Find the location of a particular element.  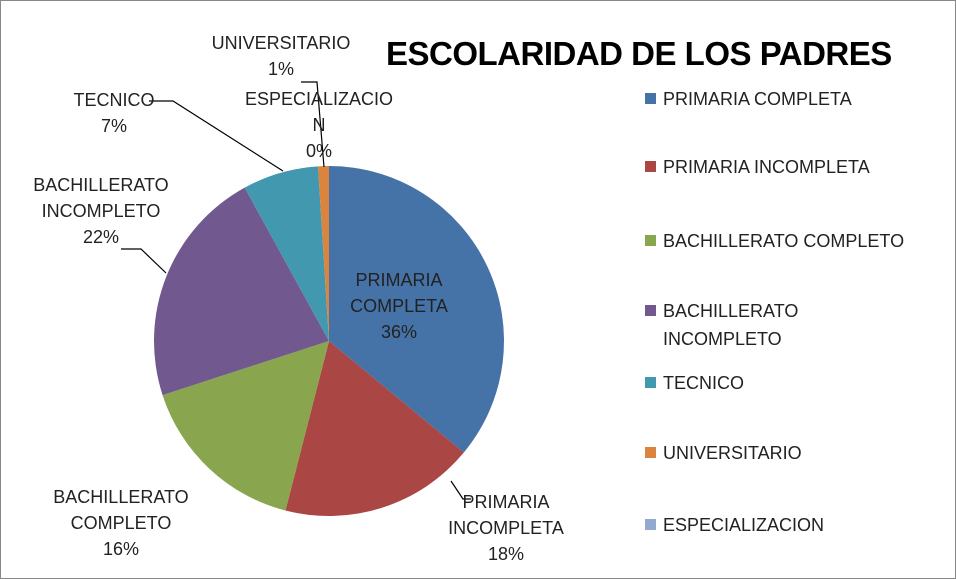

data-label: UNIVERSITARIO 1% is located at coordinates (281, 56).